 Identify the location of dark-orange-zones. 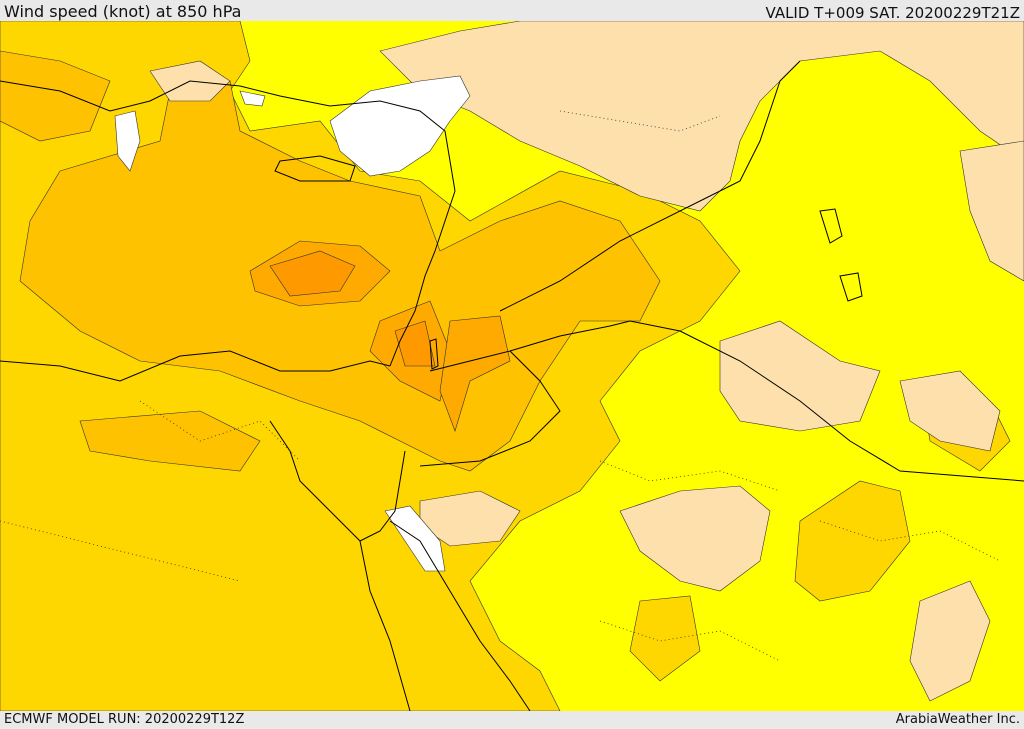
(352, 308).